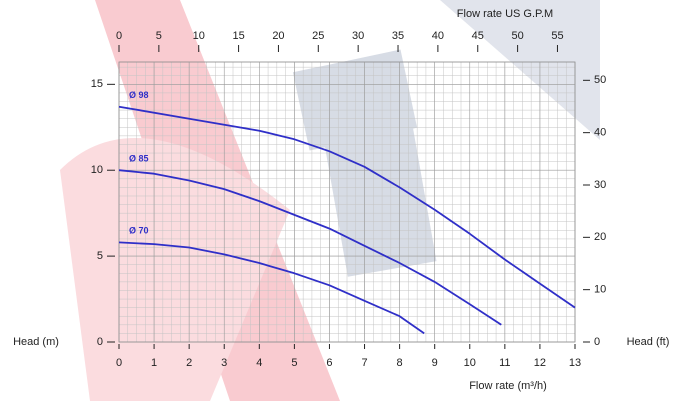 This screenshot has width=683, height=401. I want to click on y2-tick-label: 10, so click(600, 290).